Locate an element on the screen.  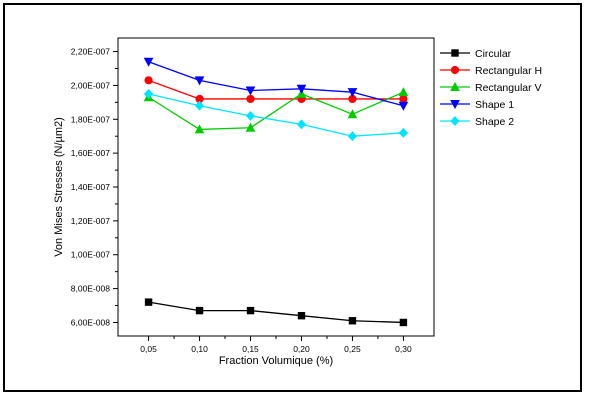
y-tick-label: 2,00E-007 is located at coordinates (90, 85).